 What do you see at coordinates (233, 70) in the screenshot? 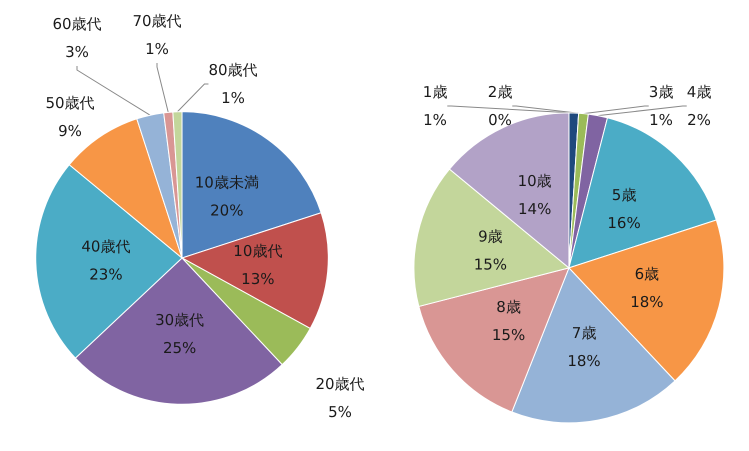
I see `slice-label: 80歳代` at bounding box center [233, 70].